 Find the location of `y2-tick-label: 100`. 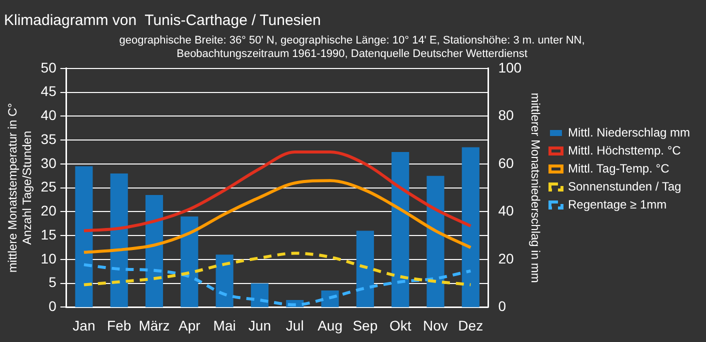

y2-tick-label: 100 is located at coordinates (510, 67).